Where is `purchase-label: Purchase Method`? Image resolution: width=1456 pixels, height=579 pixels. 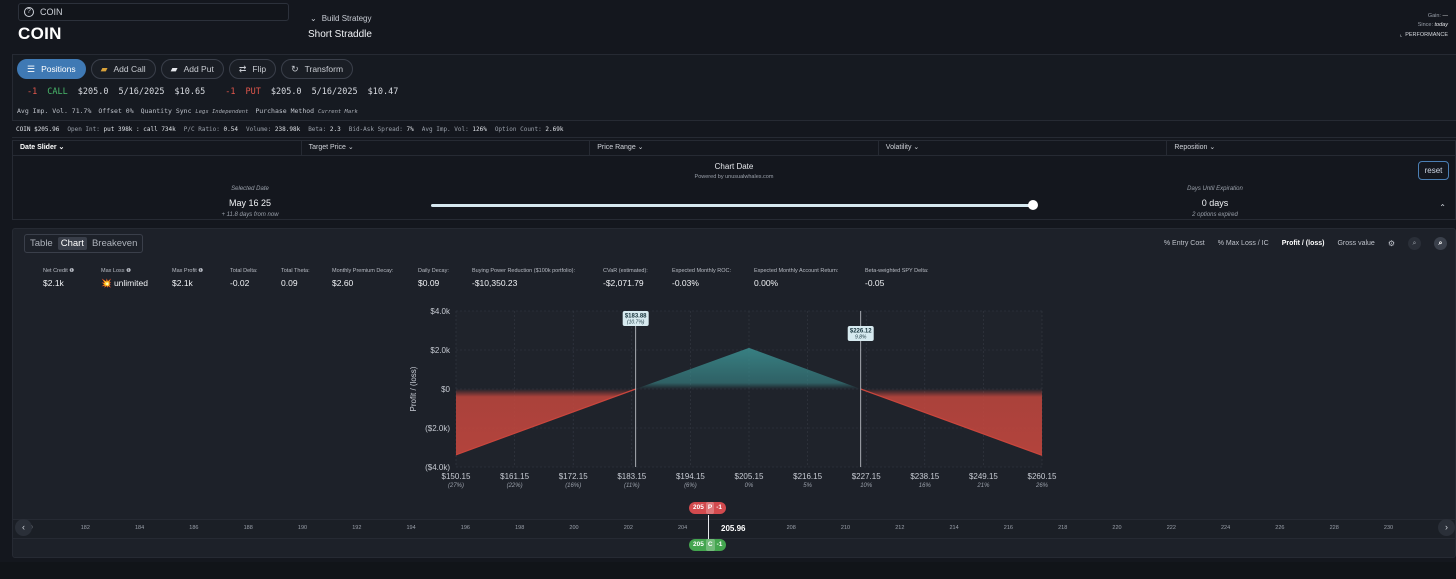 purchase-label: Purchase Method is located at coordinates (285, 111).